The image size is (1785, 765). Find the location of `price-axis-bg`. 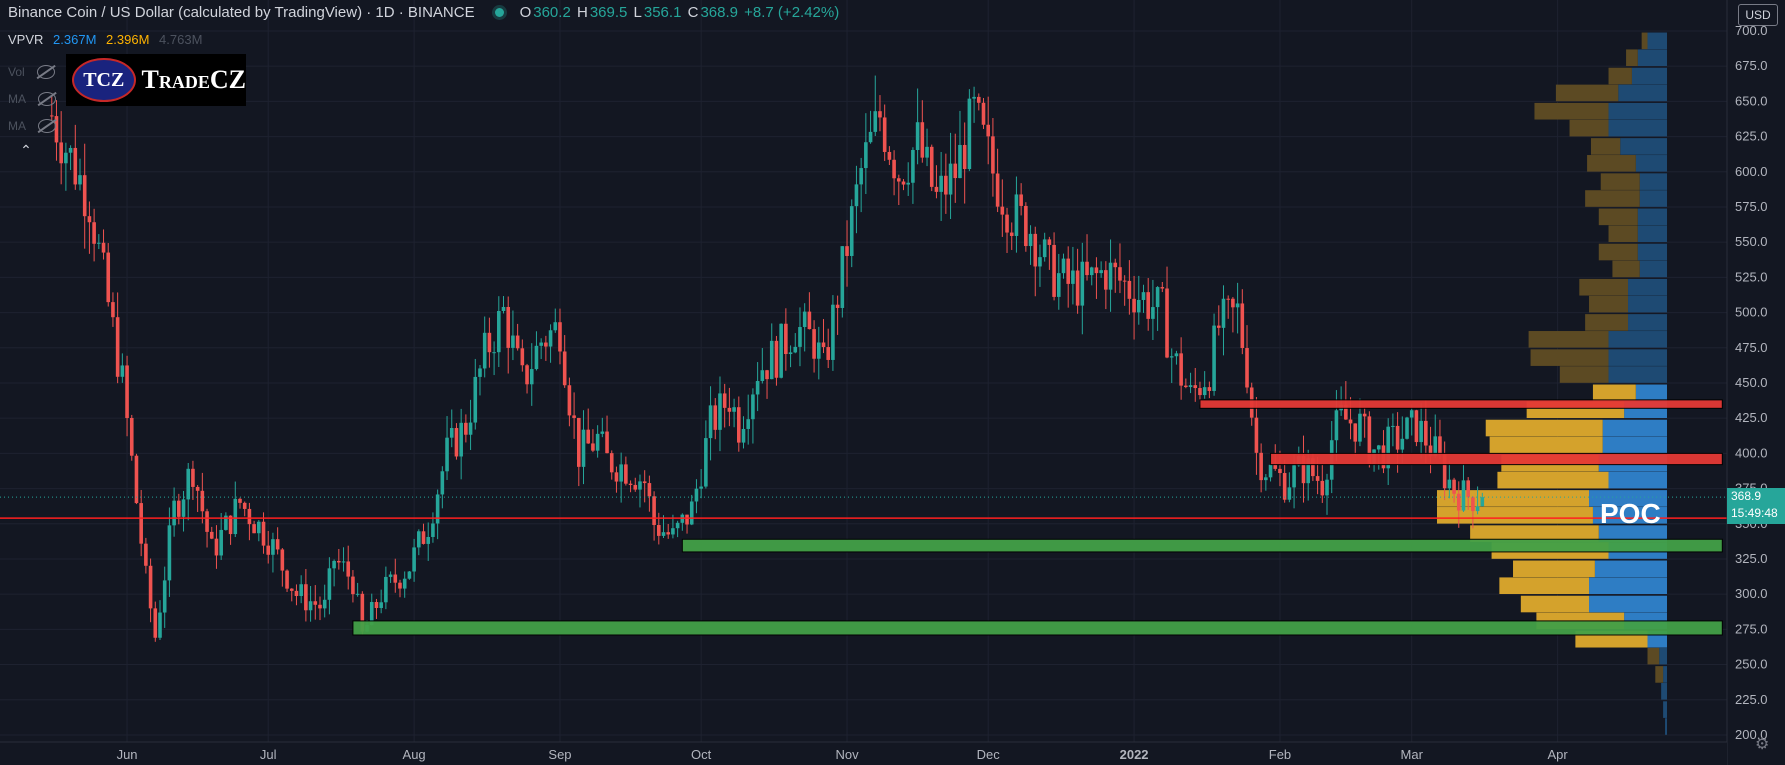

price-axis-bg is located at coordinates (1756, 382).